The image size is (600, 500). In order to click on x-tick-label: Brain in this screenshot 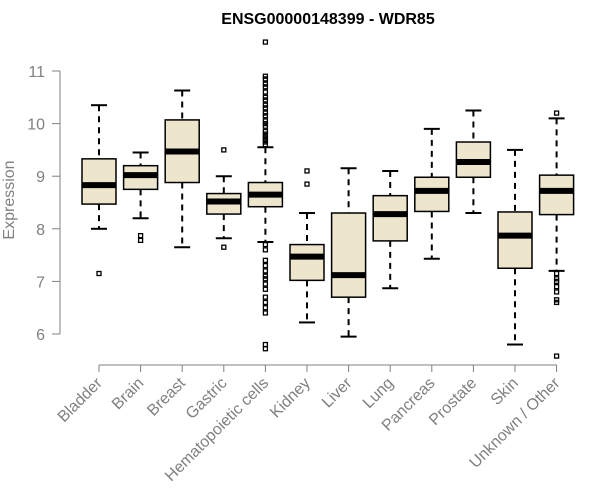, I will do `click(128, 394)`.